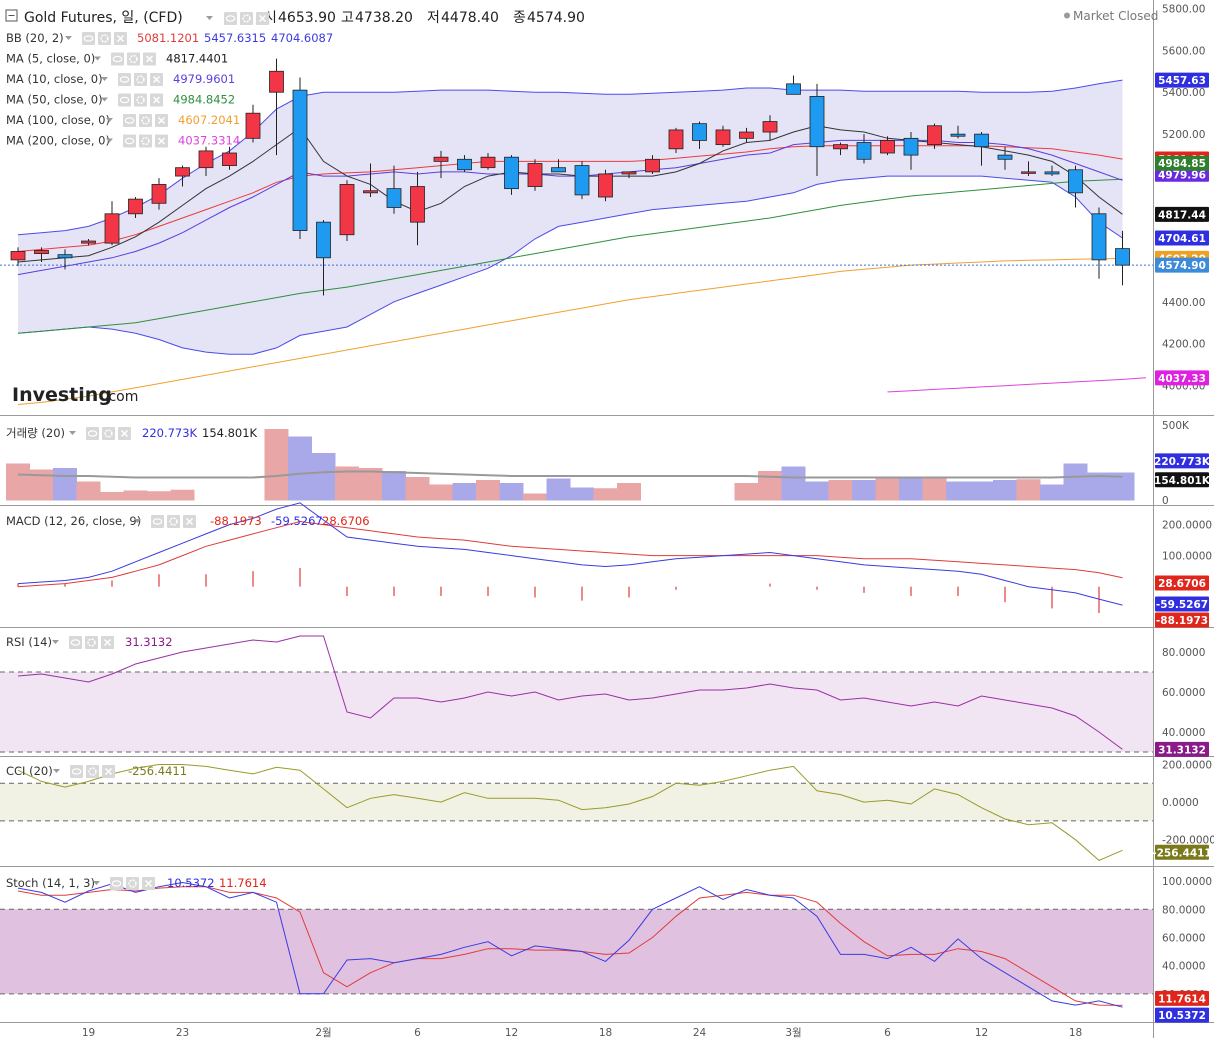 The image size is (1214, 1038). What do you see at coordinates (1187, 882) in the screenshot?
I see `stoch-axis-tick-4: 100.0000` at bounding box center [1187, 882].